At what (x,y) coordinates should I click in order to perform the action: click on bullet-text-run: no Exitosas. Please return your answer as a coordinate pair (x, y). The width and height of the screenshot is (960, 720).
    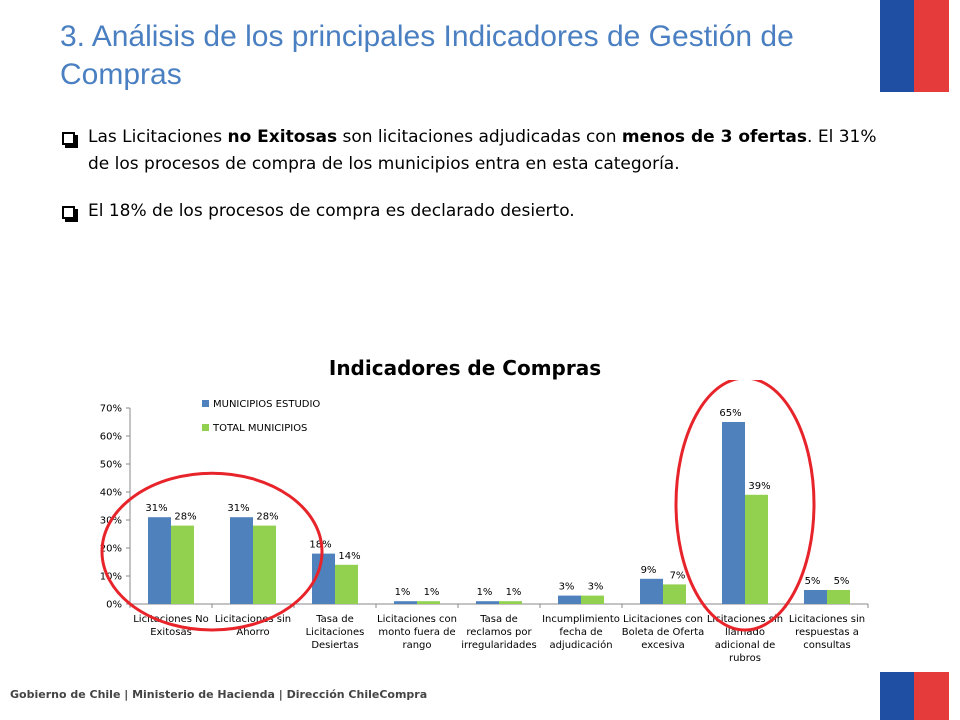
    Looking at the image, I should click on (282, 137).